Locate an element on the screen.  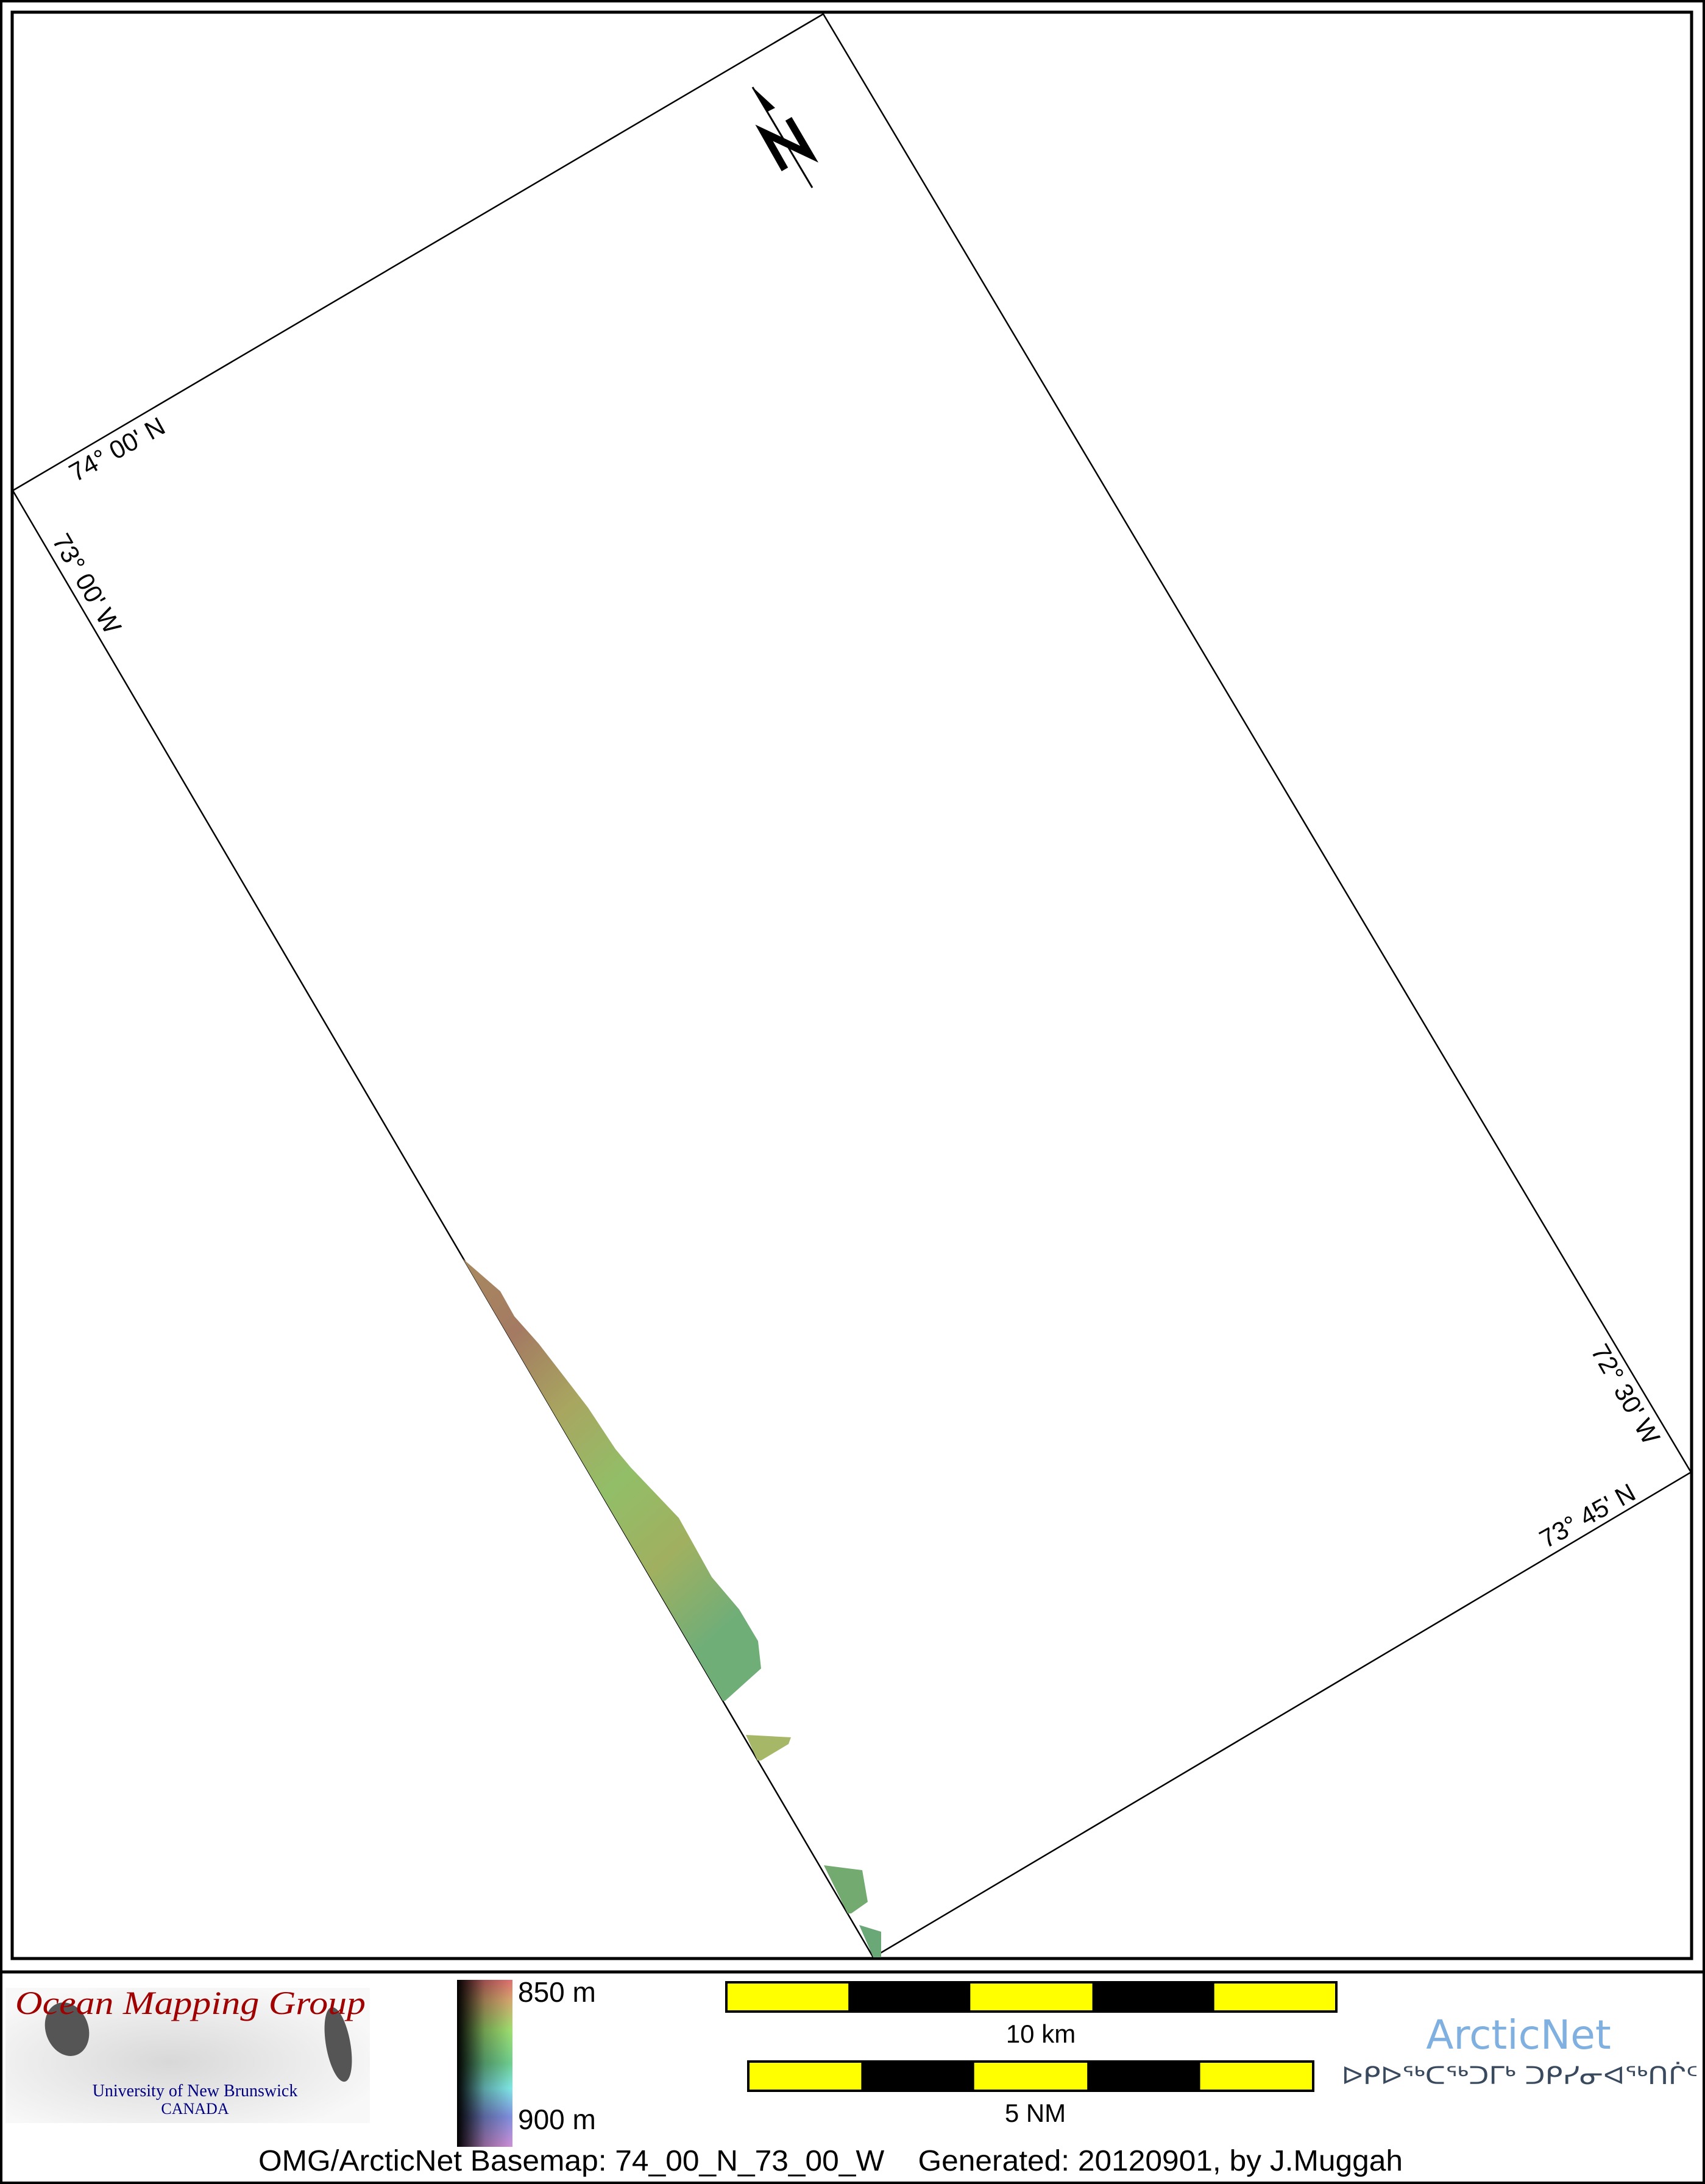
bathymetry-coverage is located at coordinates (672, 1608).